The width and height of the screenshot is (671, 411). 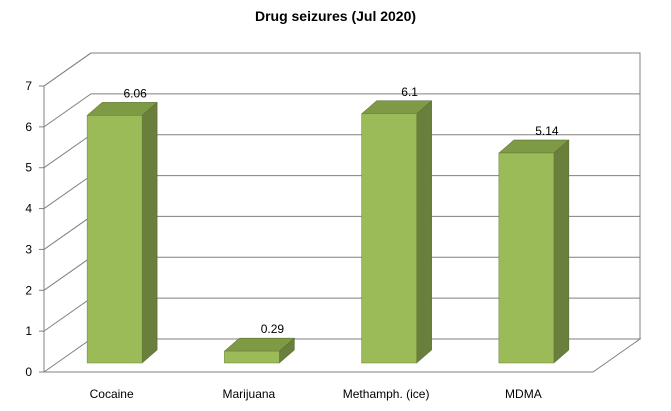 I want to click on y-tick-label: 0, so click(x=28, y=372).